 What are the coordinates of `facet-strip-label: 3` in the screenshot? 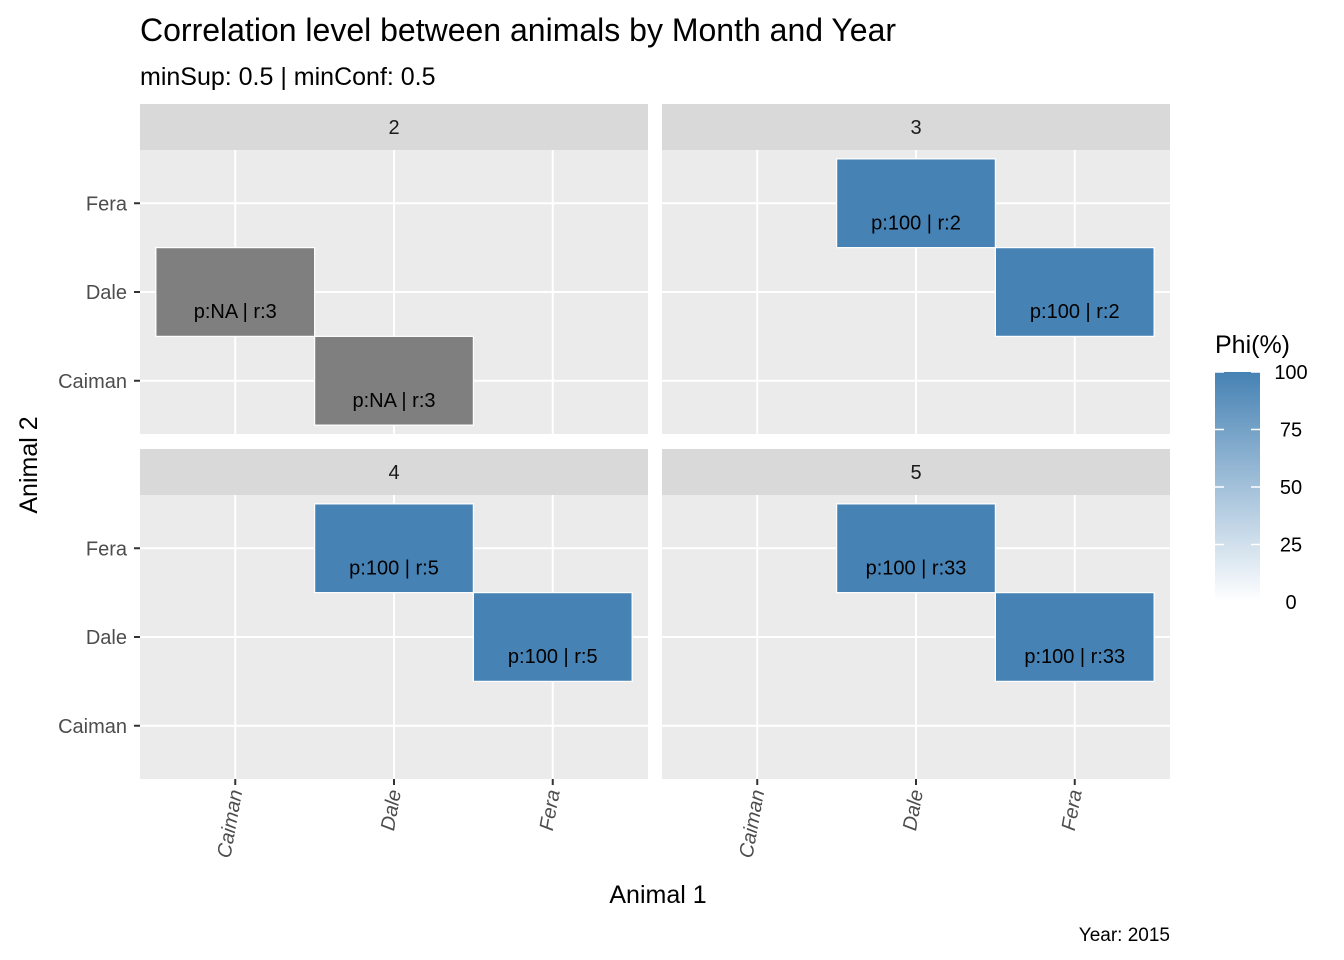 It's located at (915, 128).